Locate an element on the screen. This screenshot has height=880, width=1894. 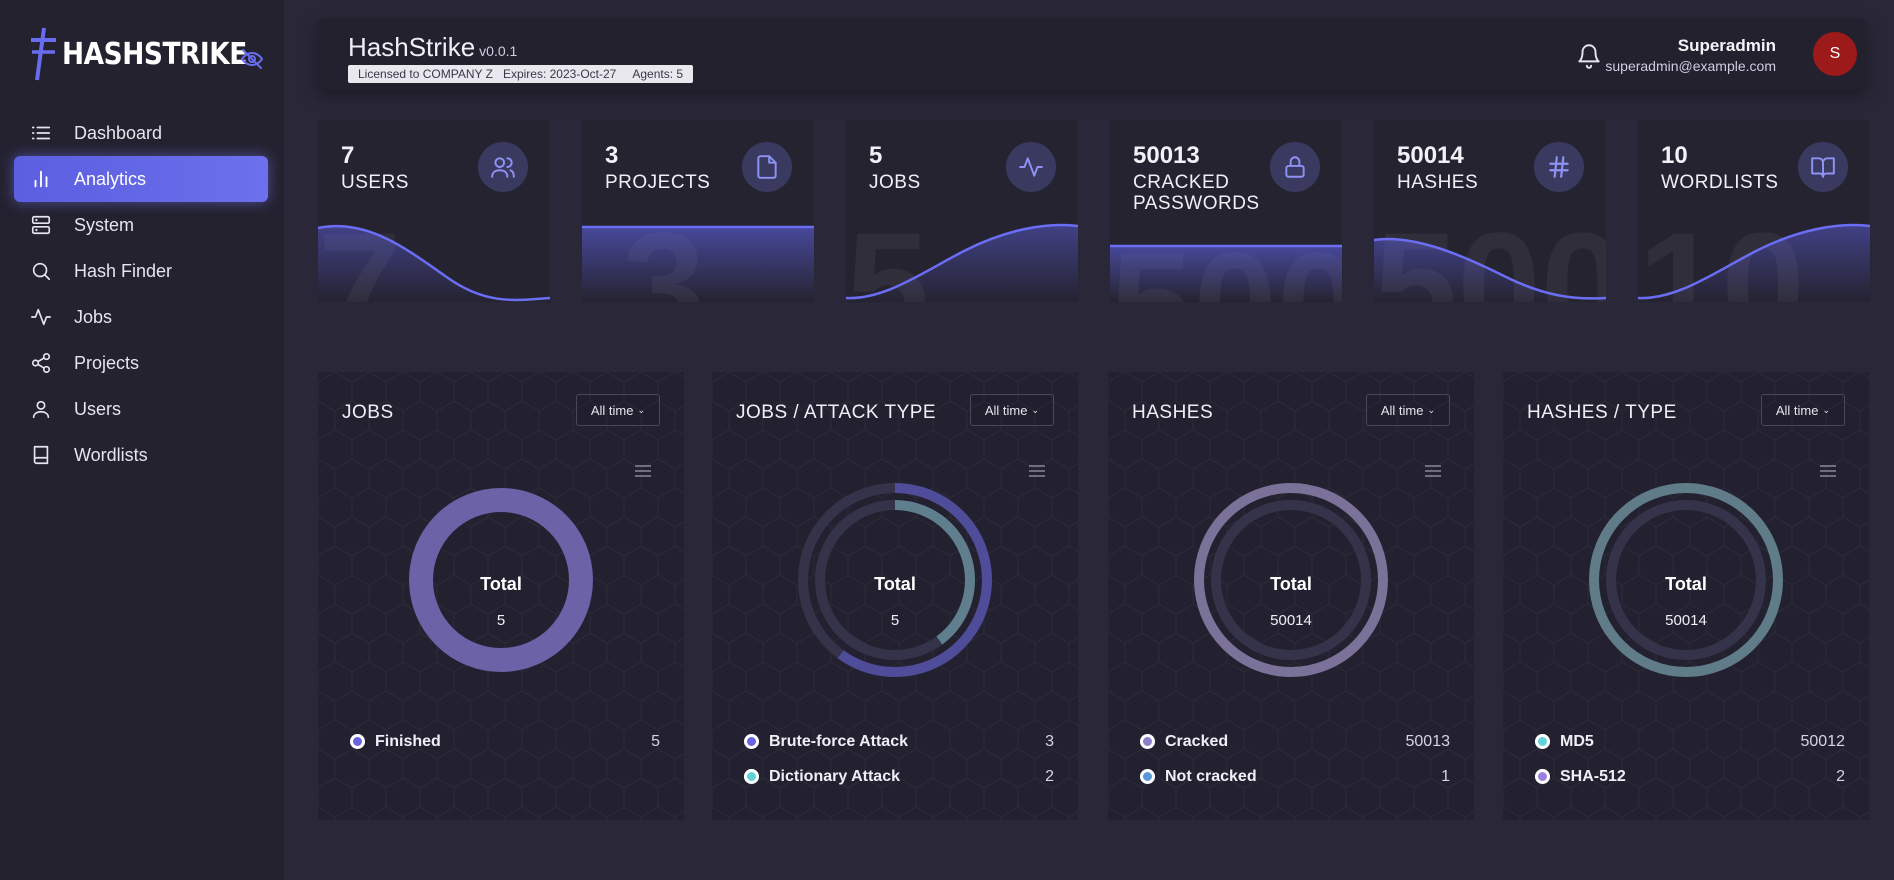
user-email: superadmin@example.com is located at coordinates (1690, 66).